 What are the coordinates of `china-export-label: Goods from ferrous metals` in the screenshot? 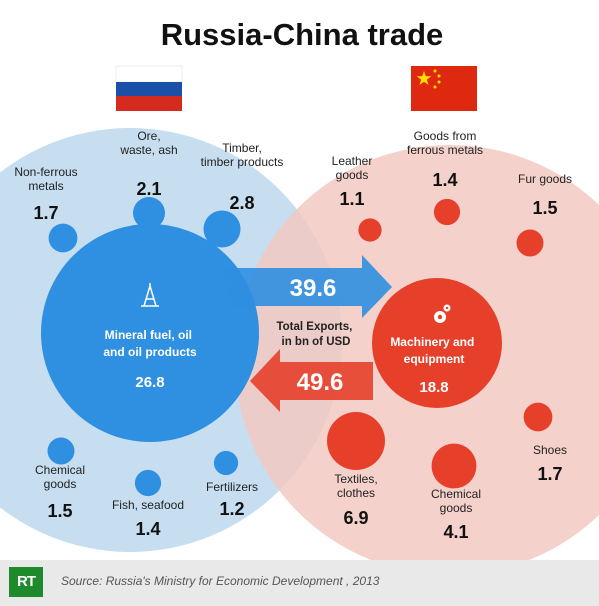 It's located at (445, 143).